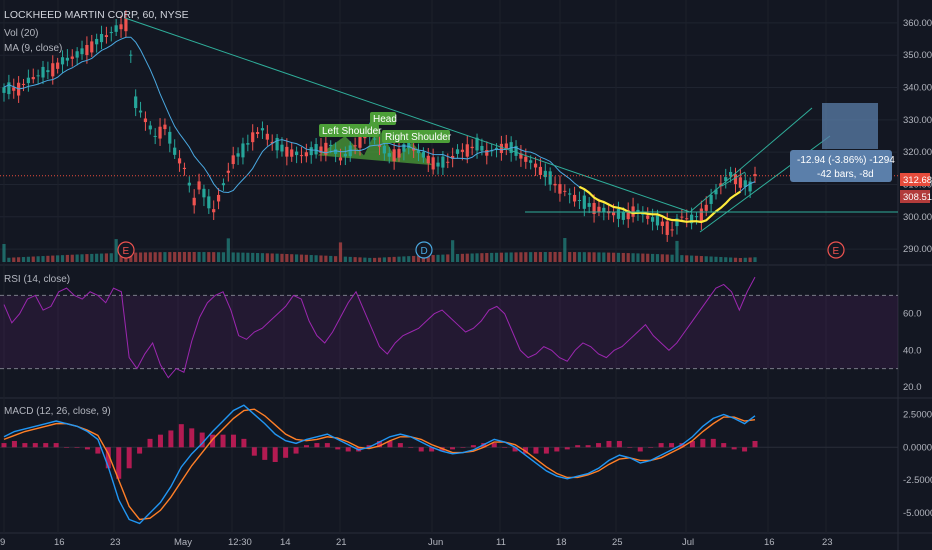 Image resolution: width=932 pixels, height=550 pixels. I want to click on volume-label: Vol (20), so click(21, 33).